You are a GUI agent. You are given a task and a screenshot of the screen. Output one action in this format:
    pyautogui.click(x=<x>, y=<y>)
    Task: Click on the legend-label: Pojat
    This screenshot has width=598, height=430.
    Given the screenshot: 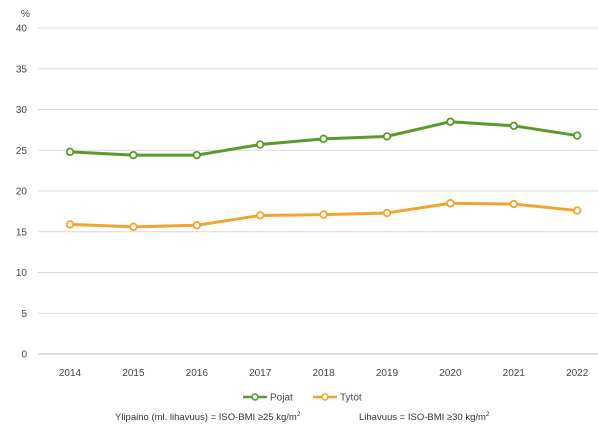 What is the action you would take?
    pyautogui.click(x=281, y=398)
    